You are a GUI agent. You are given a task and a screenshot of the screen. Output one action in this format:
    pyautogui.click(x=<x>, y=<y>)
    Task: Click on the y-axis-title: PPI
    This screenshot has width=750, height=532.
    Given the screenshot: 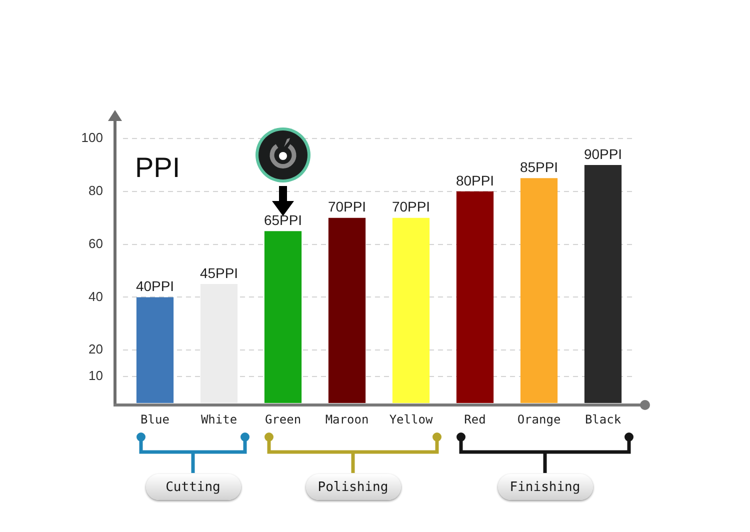 What is the action you would take?
    pyautogui.click(x=157, y=167)
    